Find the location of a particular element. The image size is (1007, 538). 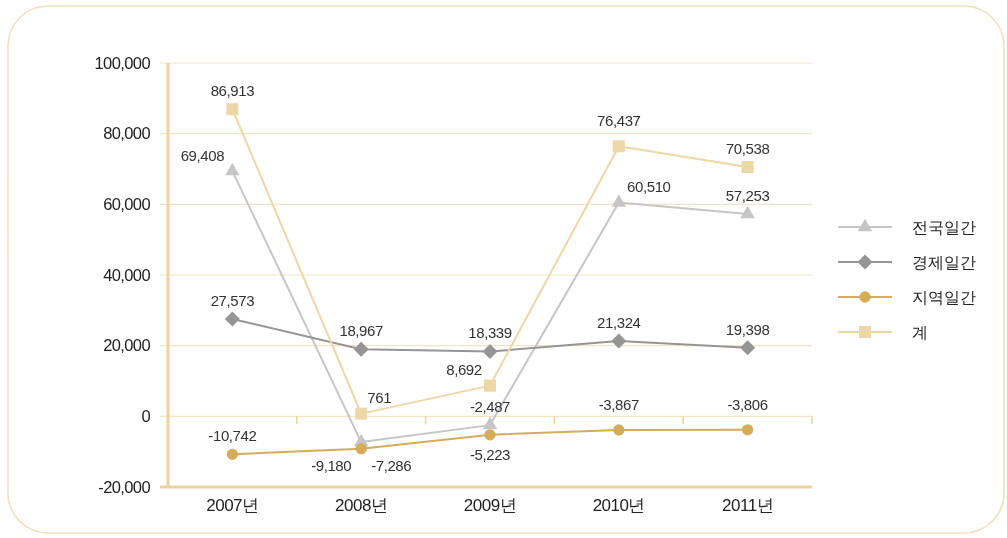

data-label: -7,286 is located at coordinates (391, 465).